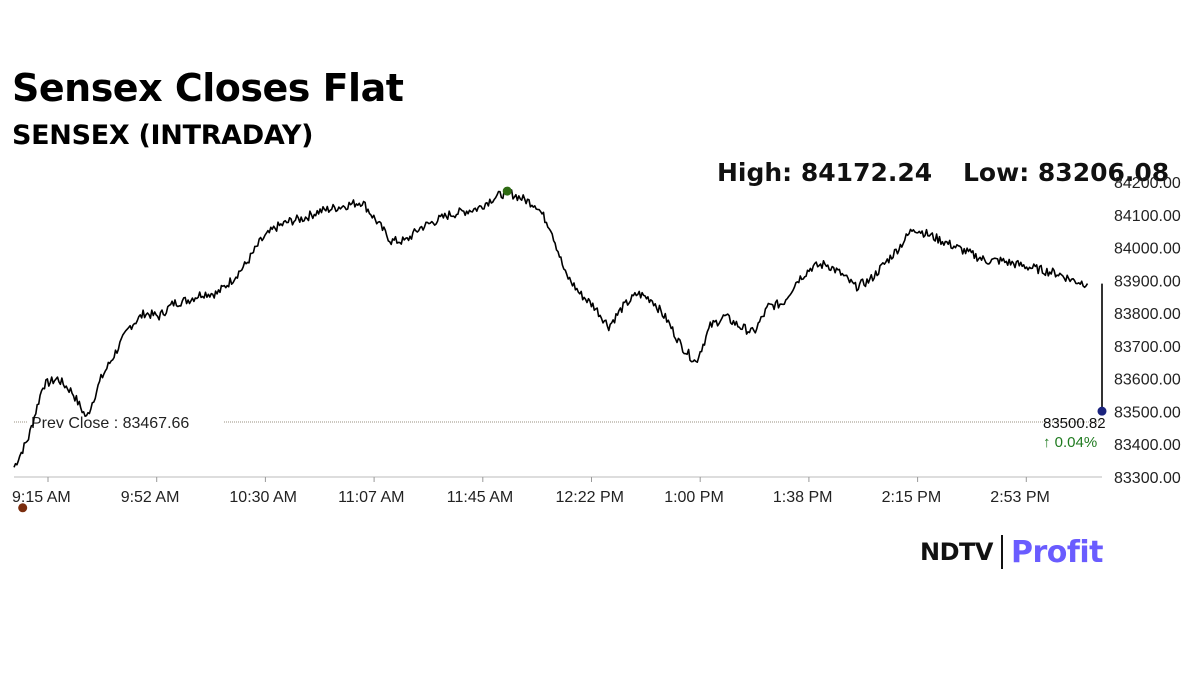 The image size is (1200, 675). What do you see at coordinates (1147, 249) in the screenshot?
I see `y-tick-label: 84000.00` at bounding box center [1147, 249].